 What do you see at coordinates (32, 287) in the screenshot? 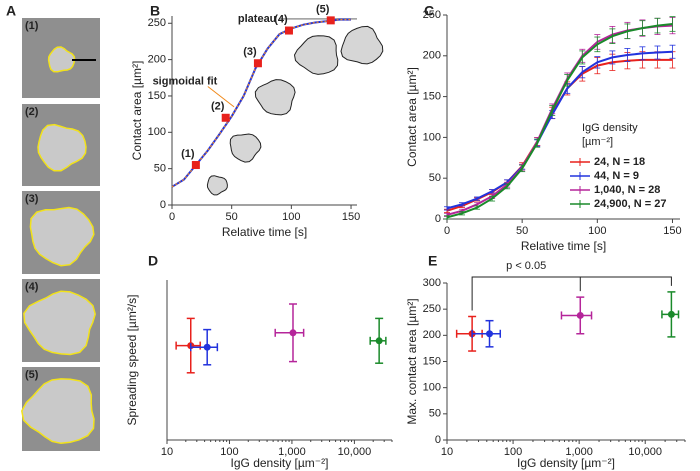
I see `image-label: (4)` at bounding box center [32, 287].